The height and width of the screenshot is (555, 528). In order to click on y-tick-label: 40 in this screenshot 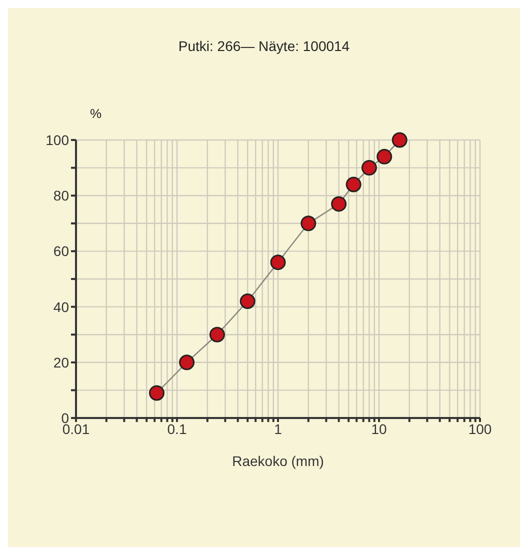, I will do `click(61, 306)`.